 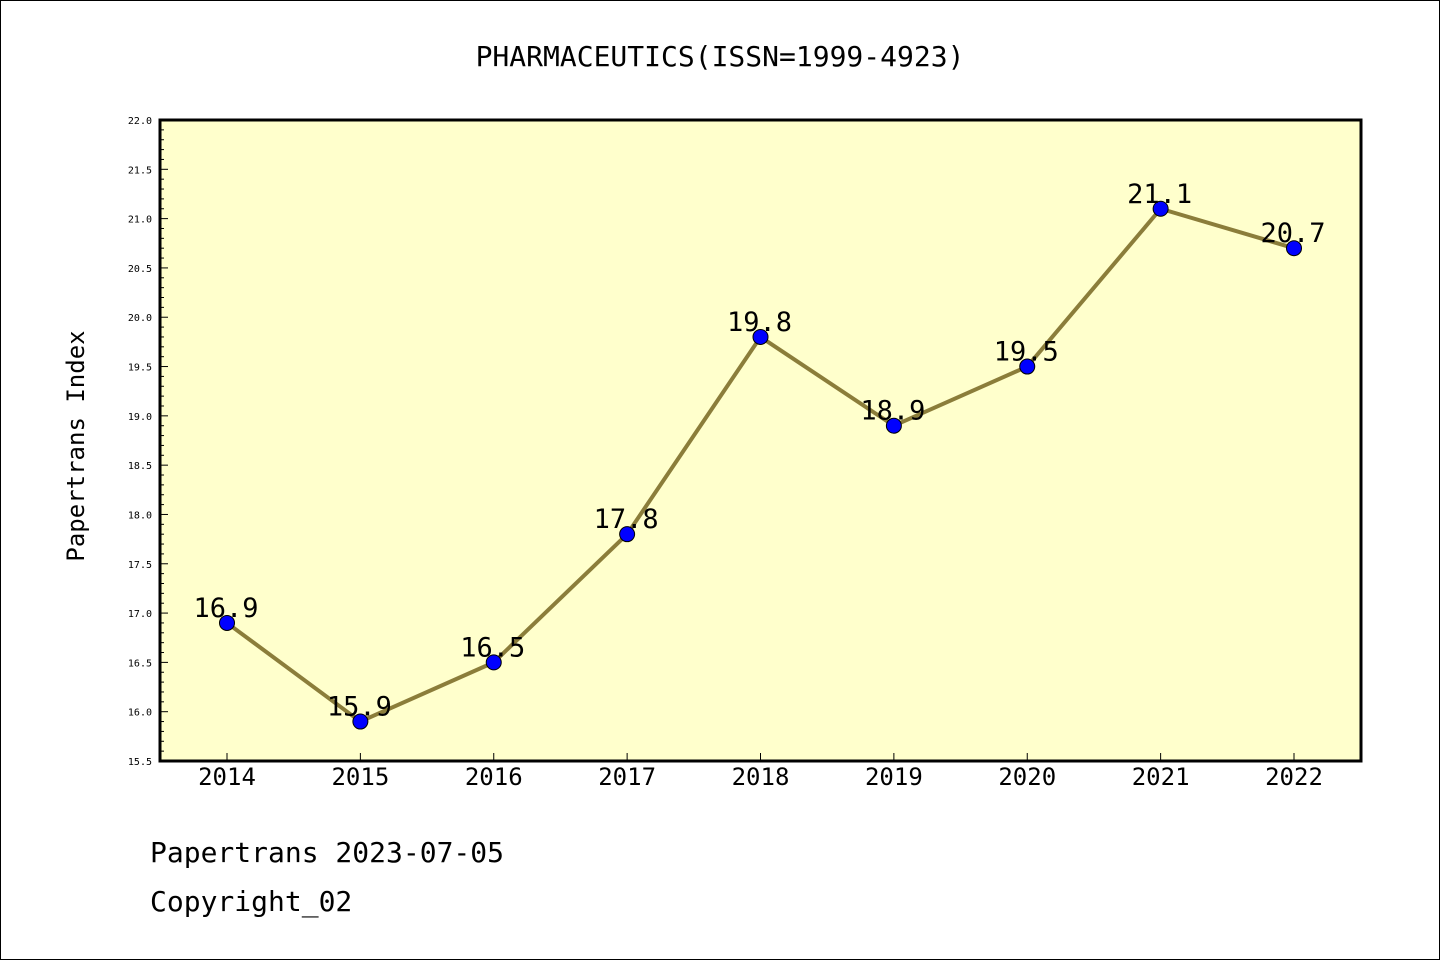 What do you see at coordinates (626, 519) in the screenshot?
I see `data-label: 17.8` at bounding box center [626, 519].